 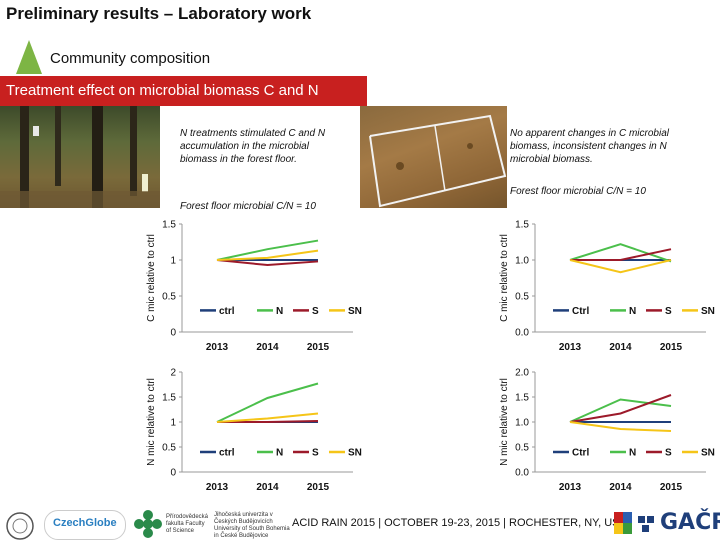 What do you see at coordinates (173, 373) in the screenshot?
I see `y-tick-label: 2` at bounding box center [173, 373].